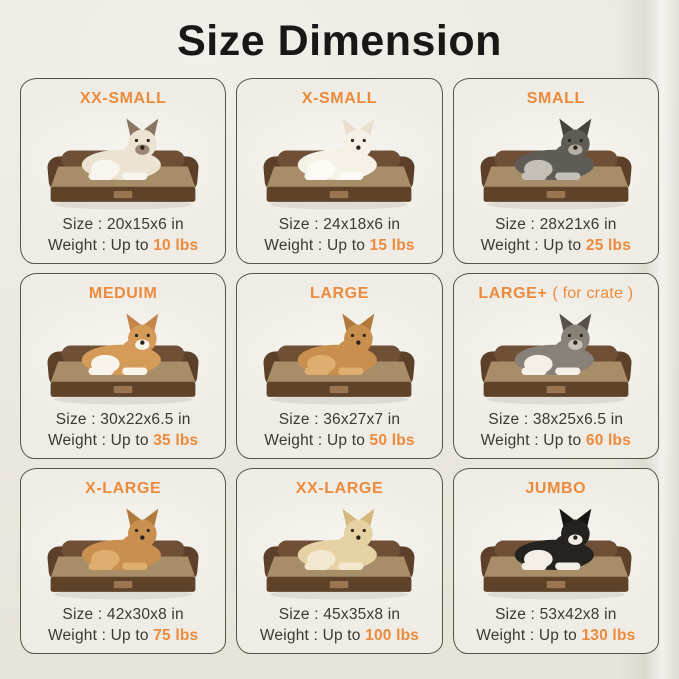 Image resolution: width=679 pixels, height=679 pixels. What do you see at coordinates (145, 419) in the screenshot?
I see `size-value: 30x22x6.5 in` at bounding box center [145, 419].